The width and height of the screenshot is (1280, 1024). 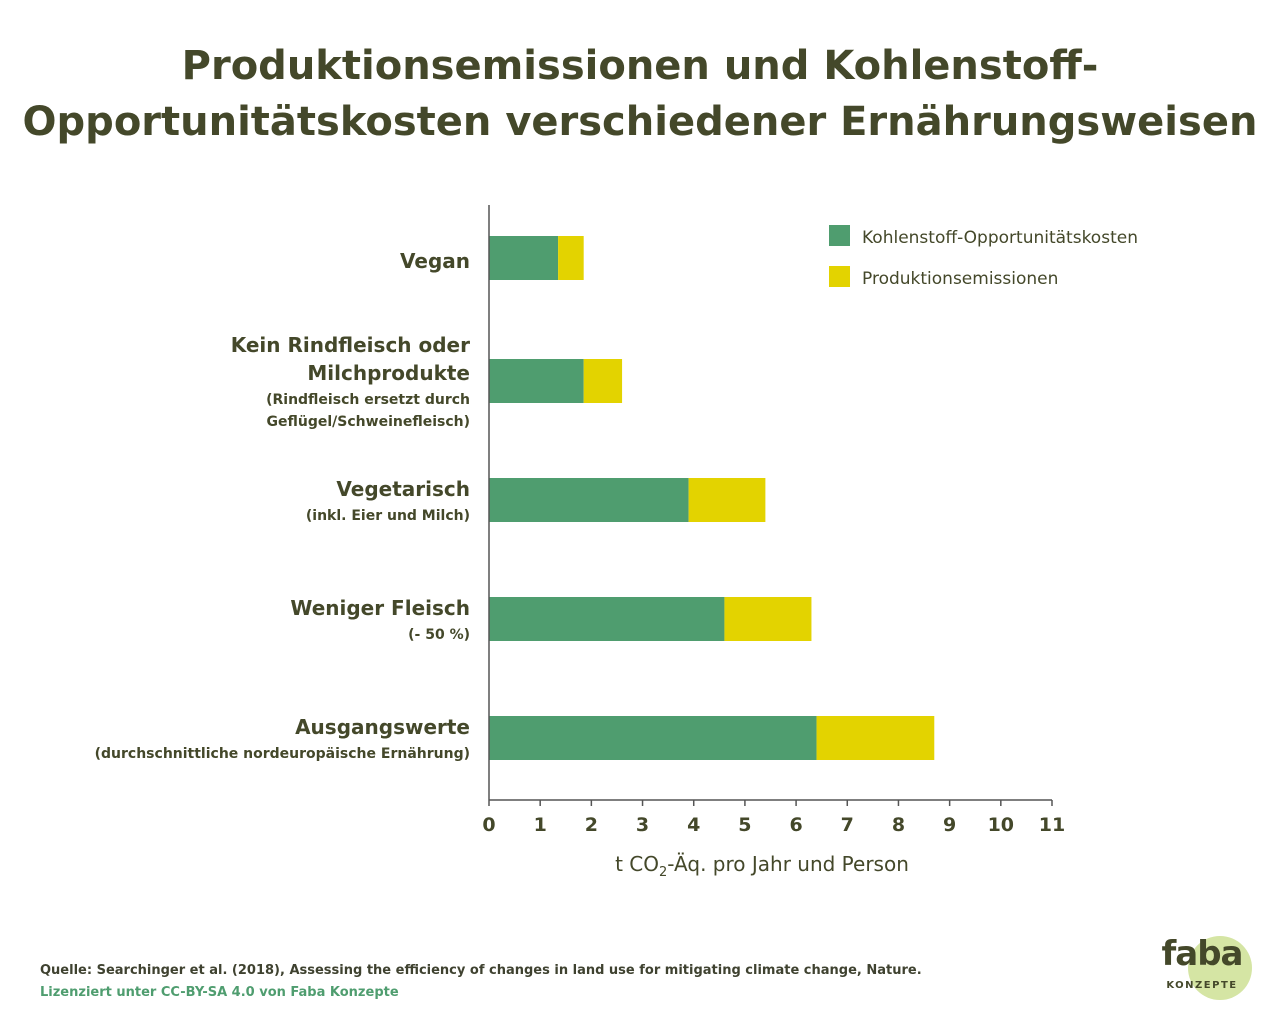 I want to click on faba-logo: faba KONZEPTE, so click(x=1203, y=967).